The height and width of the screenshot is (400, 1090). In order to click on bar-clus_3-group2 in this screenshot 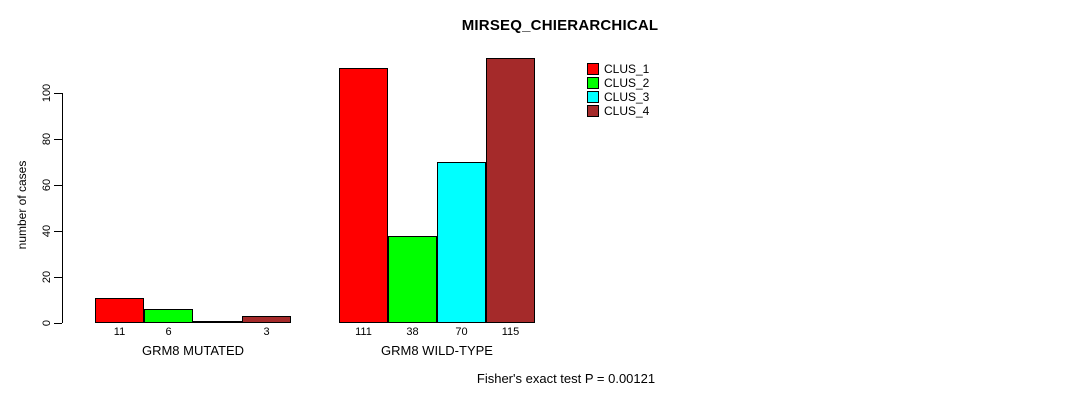, I will do `click(461, 242)`.